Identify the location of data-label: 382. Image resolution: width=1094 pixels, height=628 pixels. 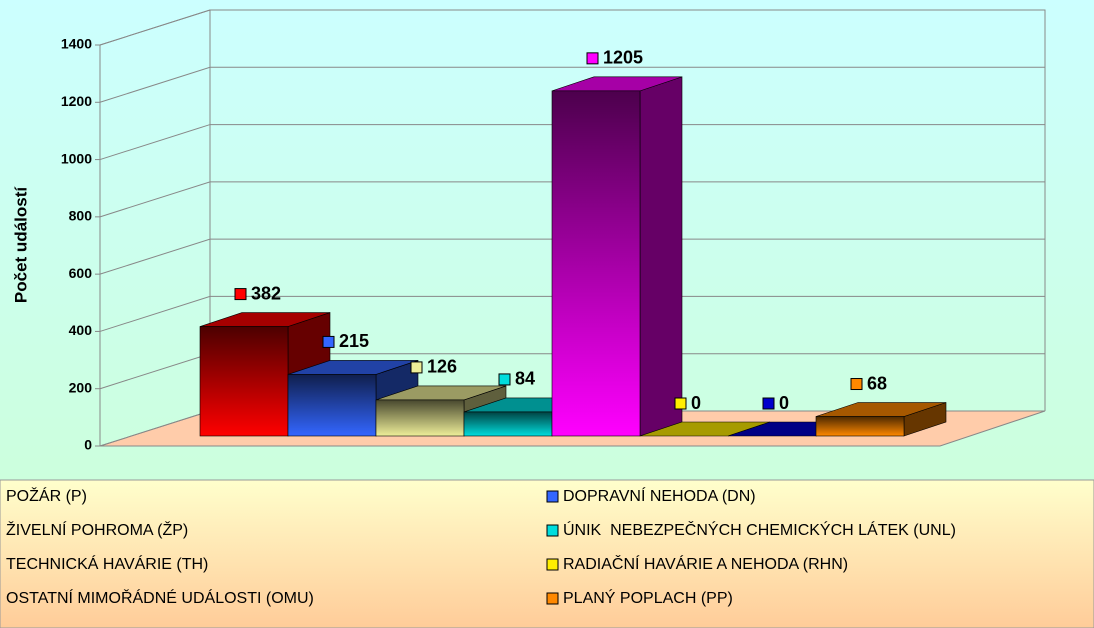
(266, 293).